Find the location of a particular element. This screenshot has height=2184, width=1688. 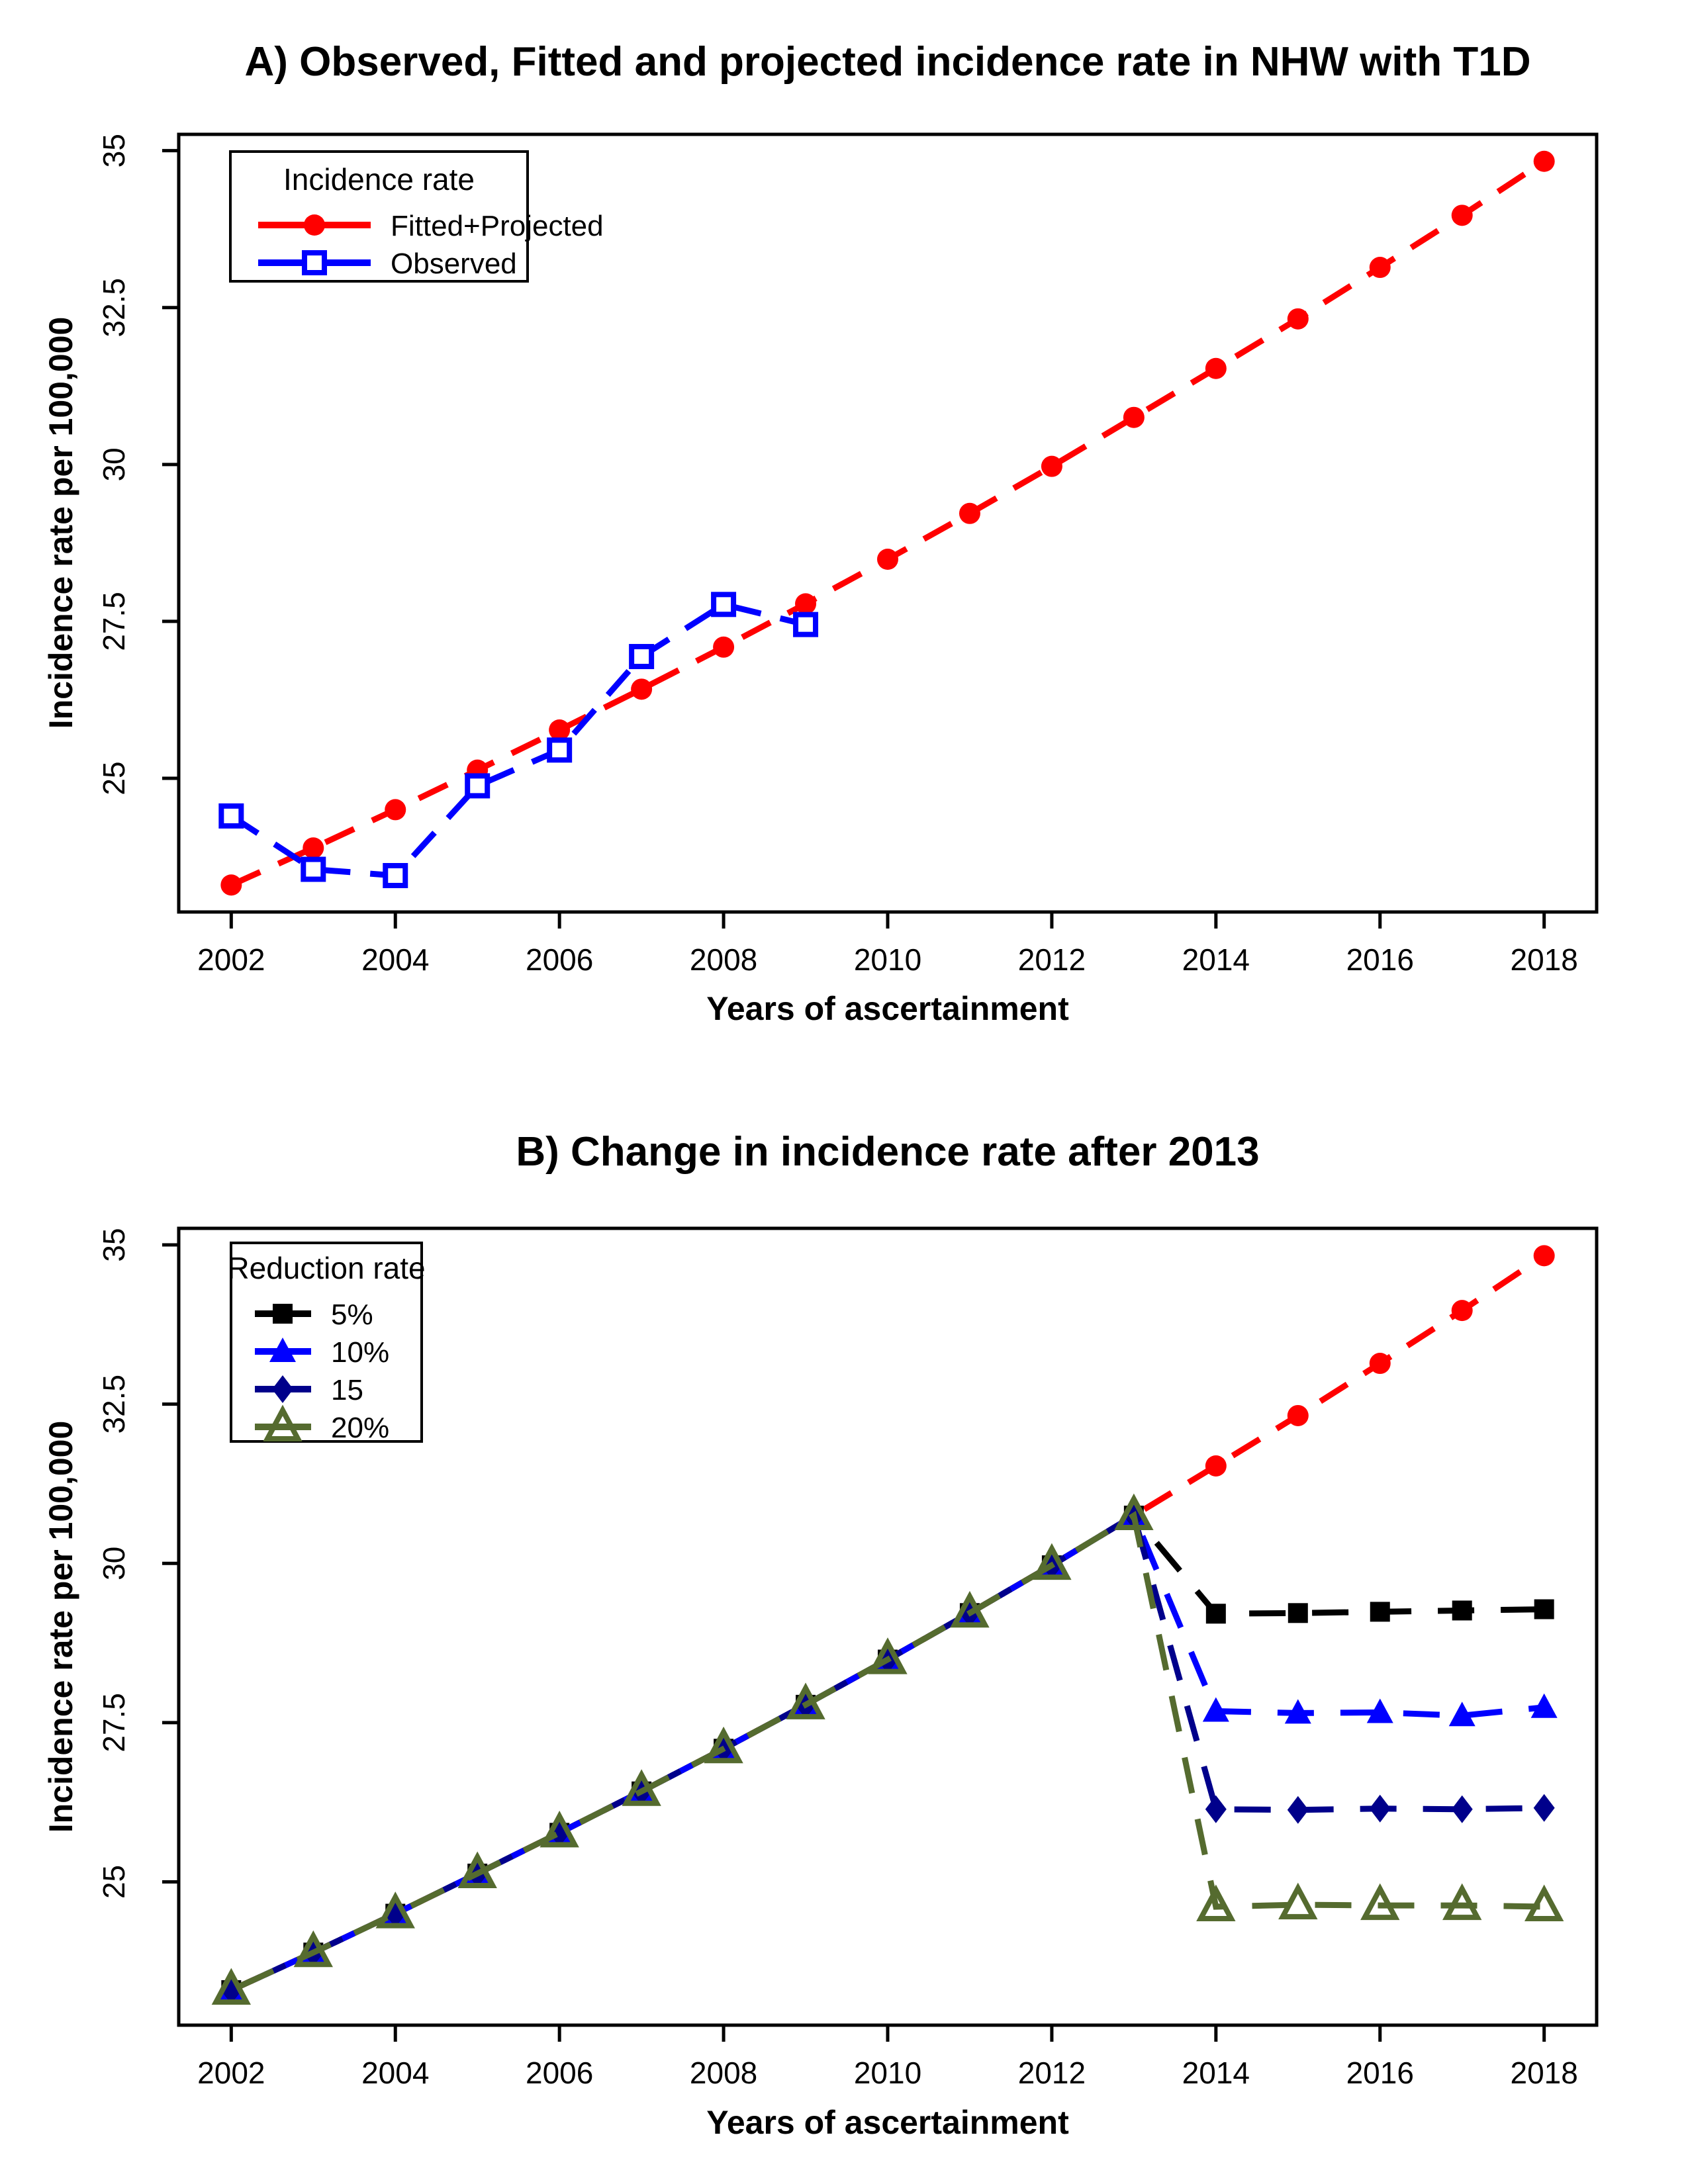

legend-marker-5% is located at coordinates (283, 1314).